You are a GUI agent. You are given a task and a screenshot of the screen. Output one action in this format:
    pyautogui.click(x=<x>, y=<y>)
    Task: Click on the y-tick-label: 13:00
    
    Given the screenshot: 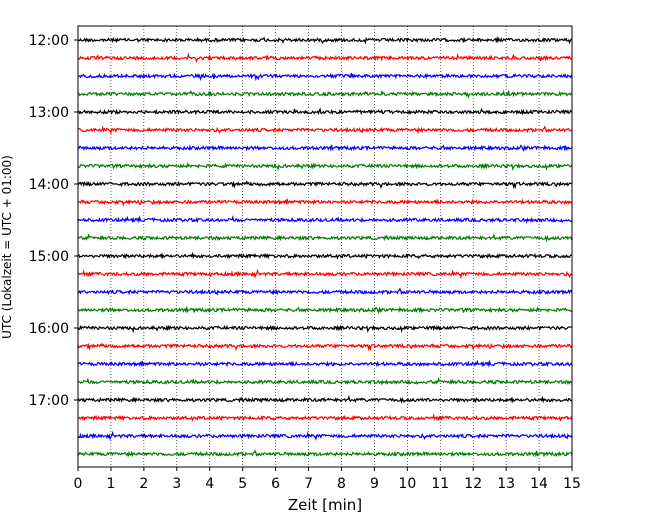 What is the action you would take?
    pyautogui.click(x=49, y=113)
    